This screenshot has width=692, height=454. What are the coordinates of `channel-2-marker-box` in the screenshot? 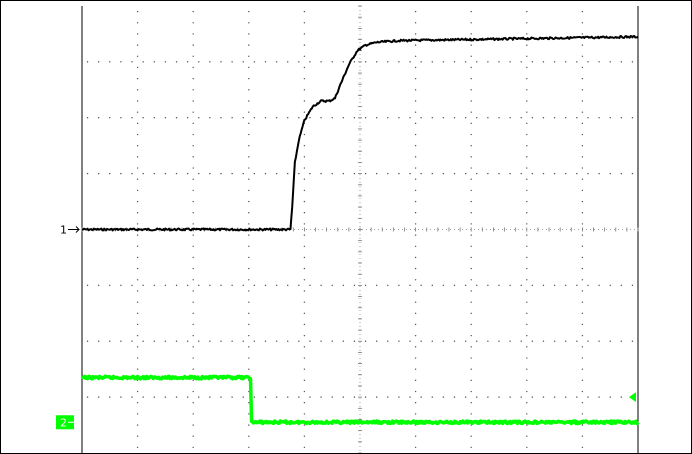 It's located at (65, 422).